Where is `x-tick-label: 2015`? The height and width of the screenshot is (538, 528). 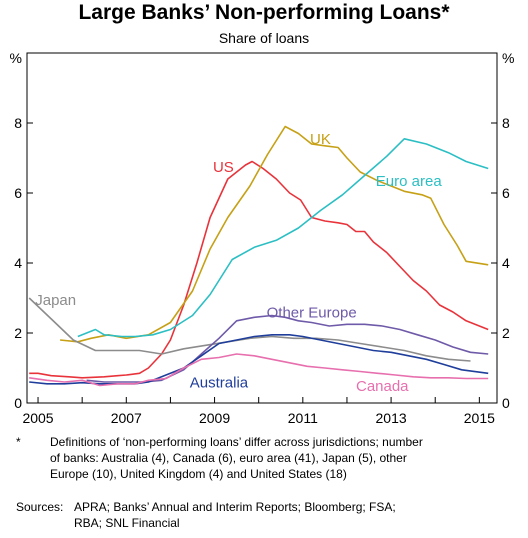 x-tick-label: 2015 is located at coordinates (479, 418).